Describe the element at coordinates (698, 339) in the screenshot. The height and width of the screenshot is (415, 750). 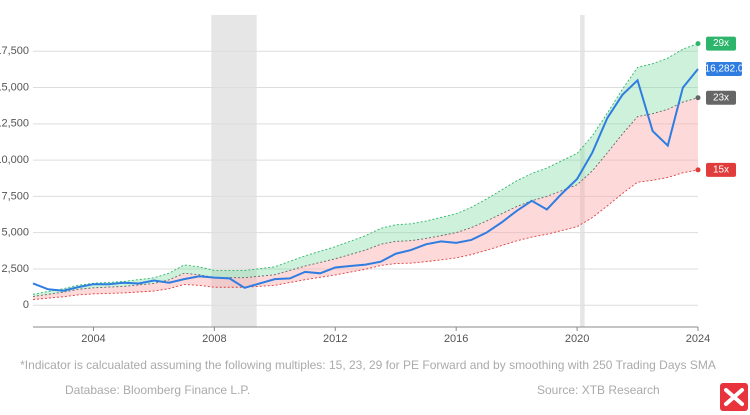
I see `x-tick-label: 2024` at that location.